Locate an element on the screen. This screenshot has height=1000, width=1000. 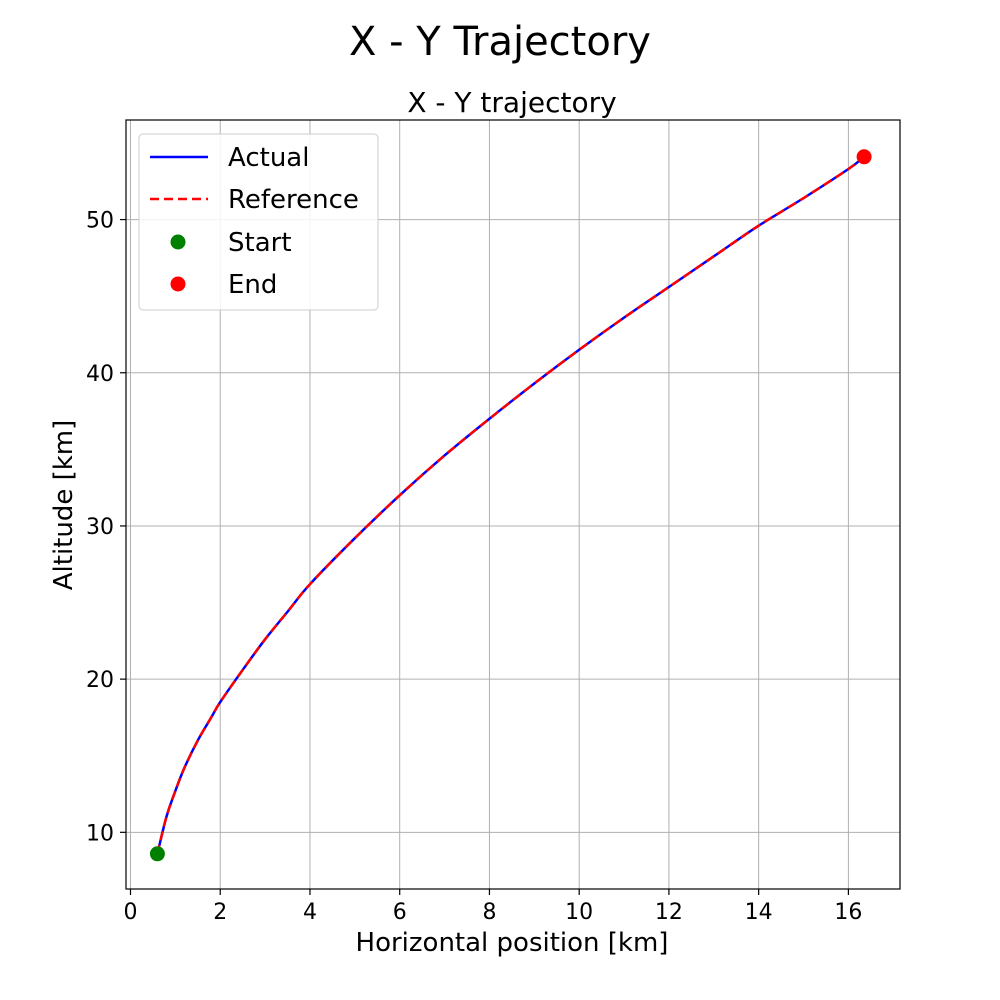
y-tick-label: 30 is located at coordinates (100, 527).